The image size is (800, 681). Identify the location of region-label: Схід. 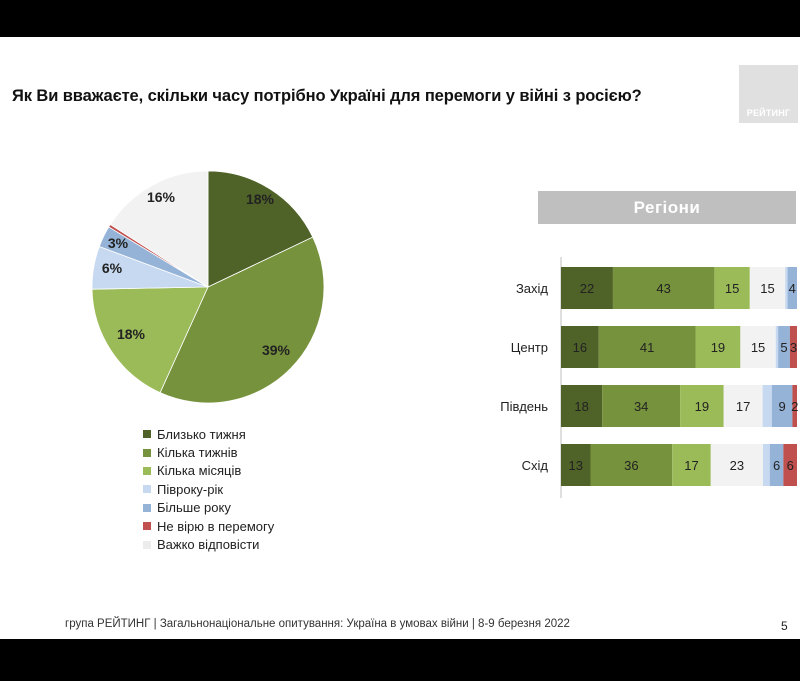
(535, 465).